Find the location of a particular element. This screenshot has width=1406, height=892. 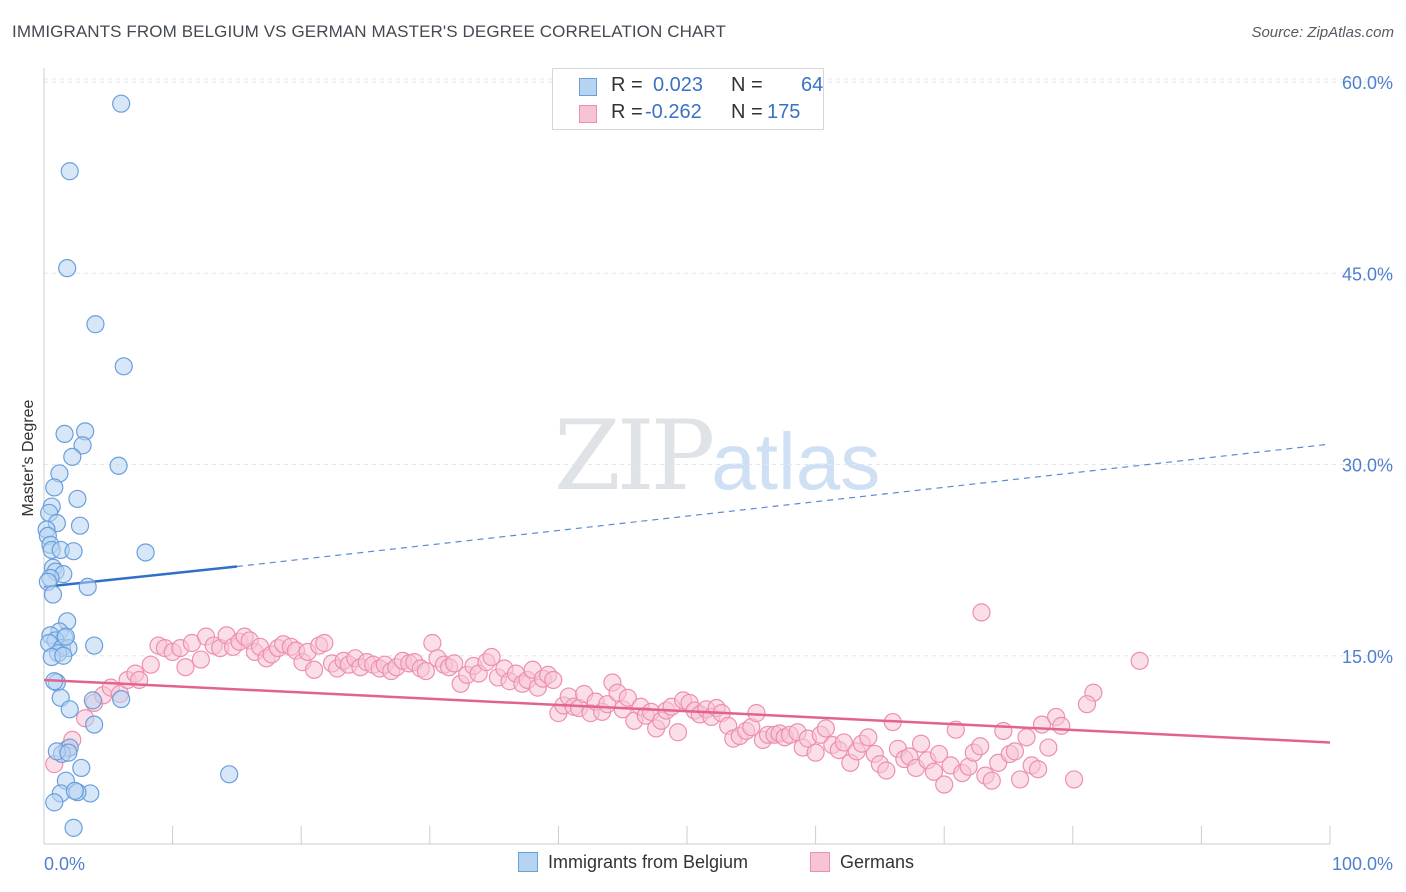

trend-dashed-belgium is located at coordinates (783, 505).